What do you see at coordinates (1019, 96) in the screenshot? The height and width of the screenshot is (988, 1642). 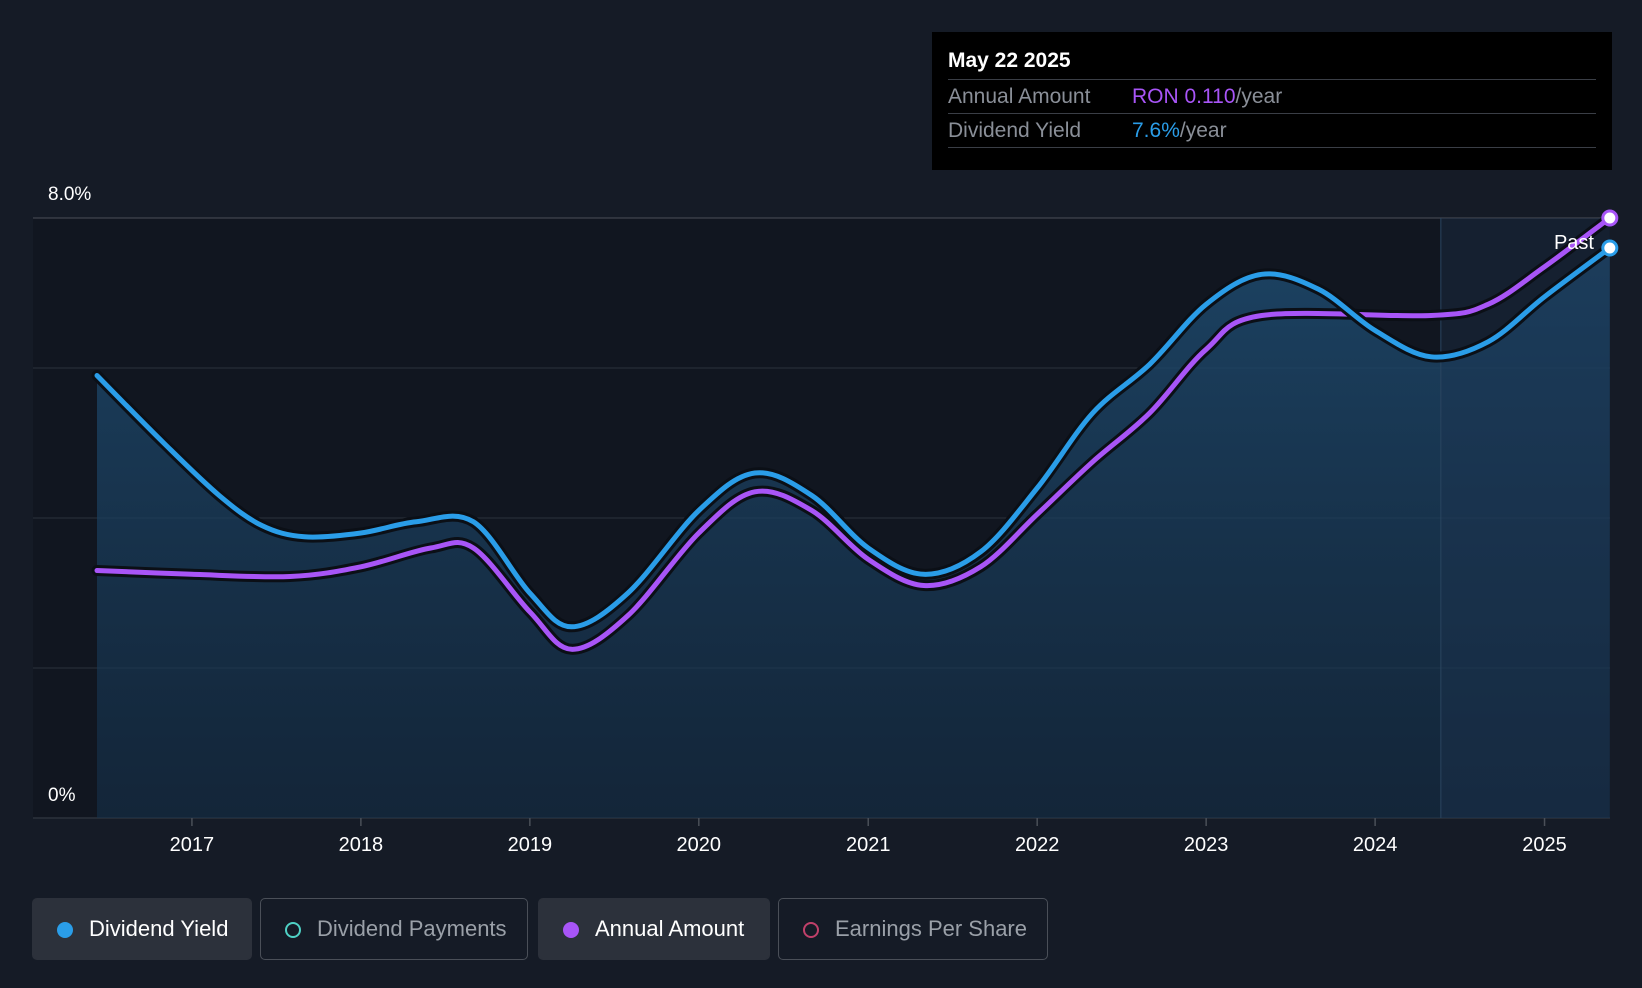 I see `tooltip-annual-label: Annual Amount` at bounding box center [1019, 96].